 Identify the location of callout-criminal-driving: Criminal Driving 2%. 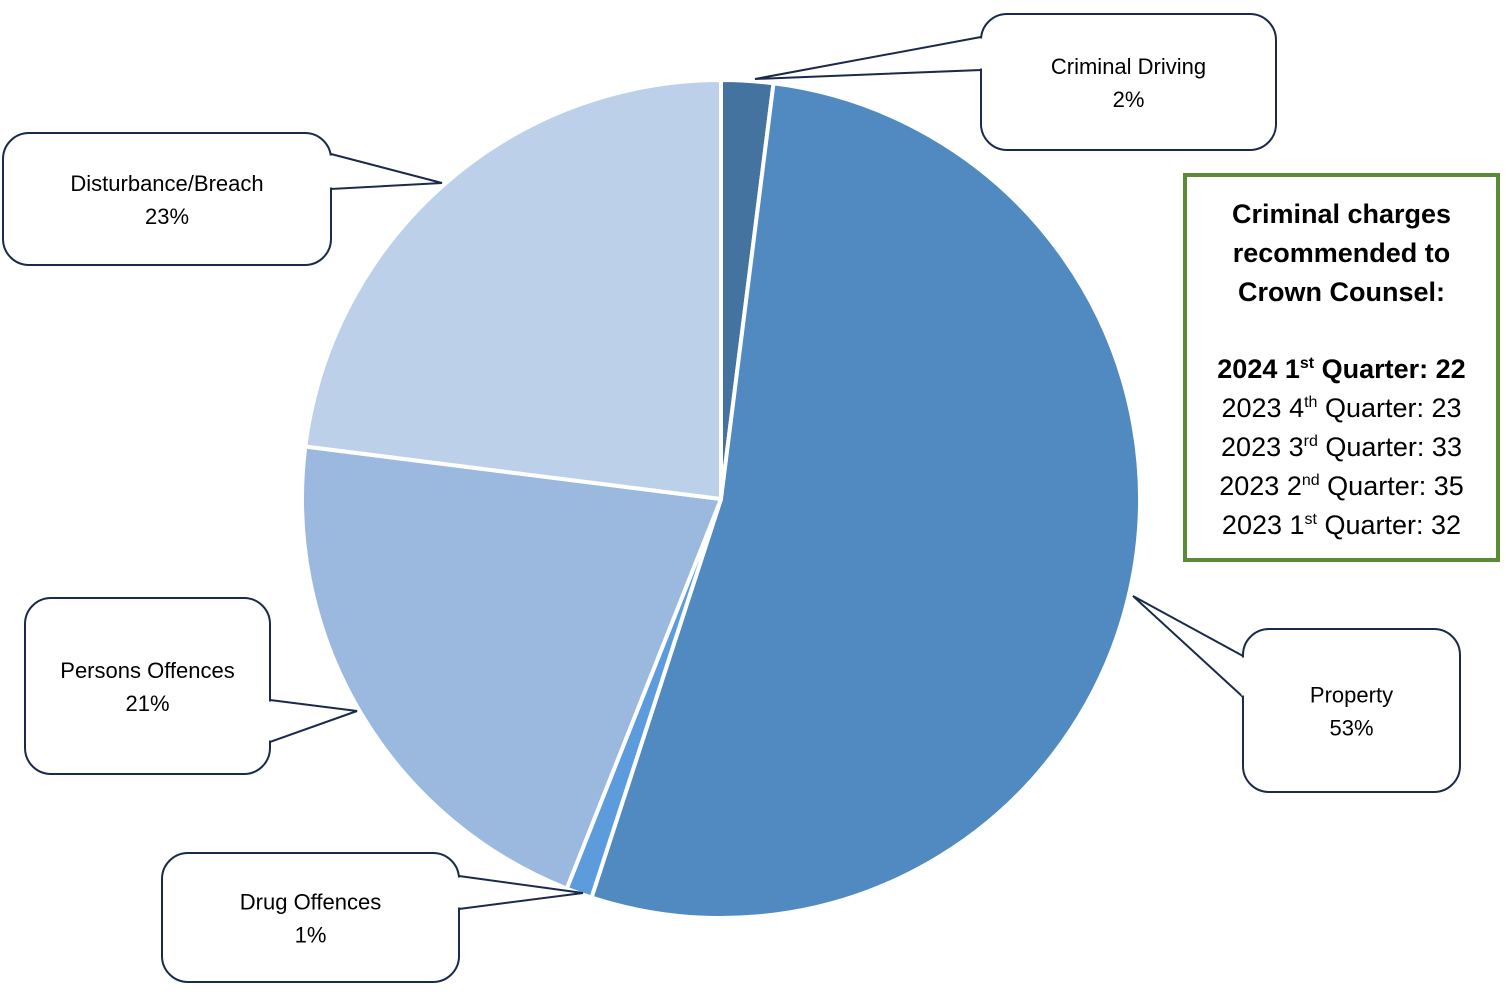
(1128, 82).